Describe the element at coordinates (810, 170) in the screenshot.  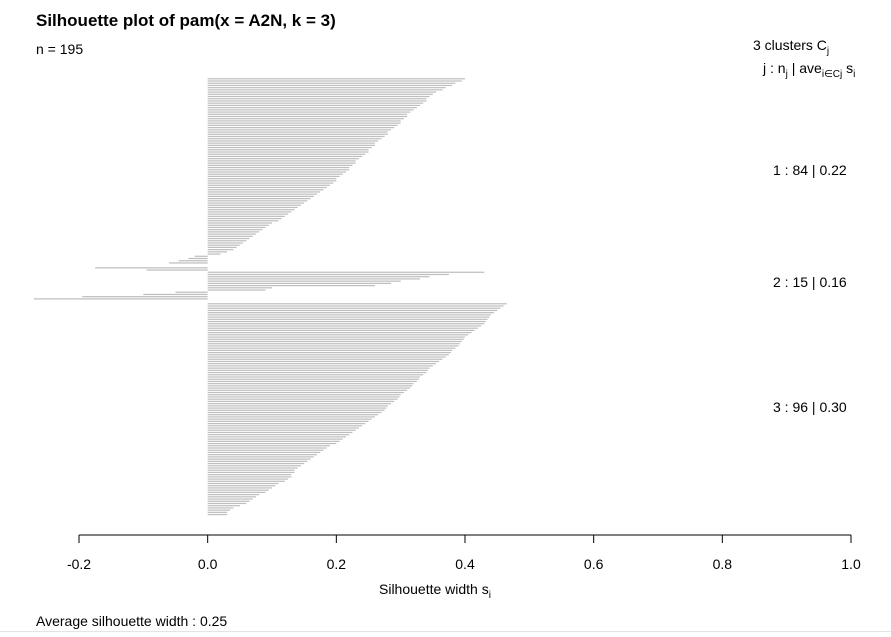
I see `cluster-label-1: 1 : 84 | 0.22` at that location.